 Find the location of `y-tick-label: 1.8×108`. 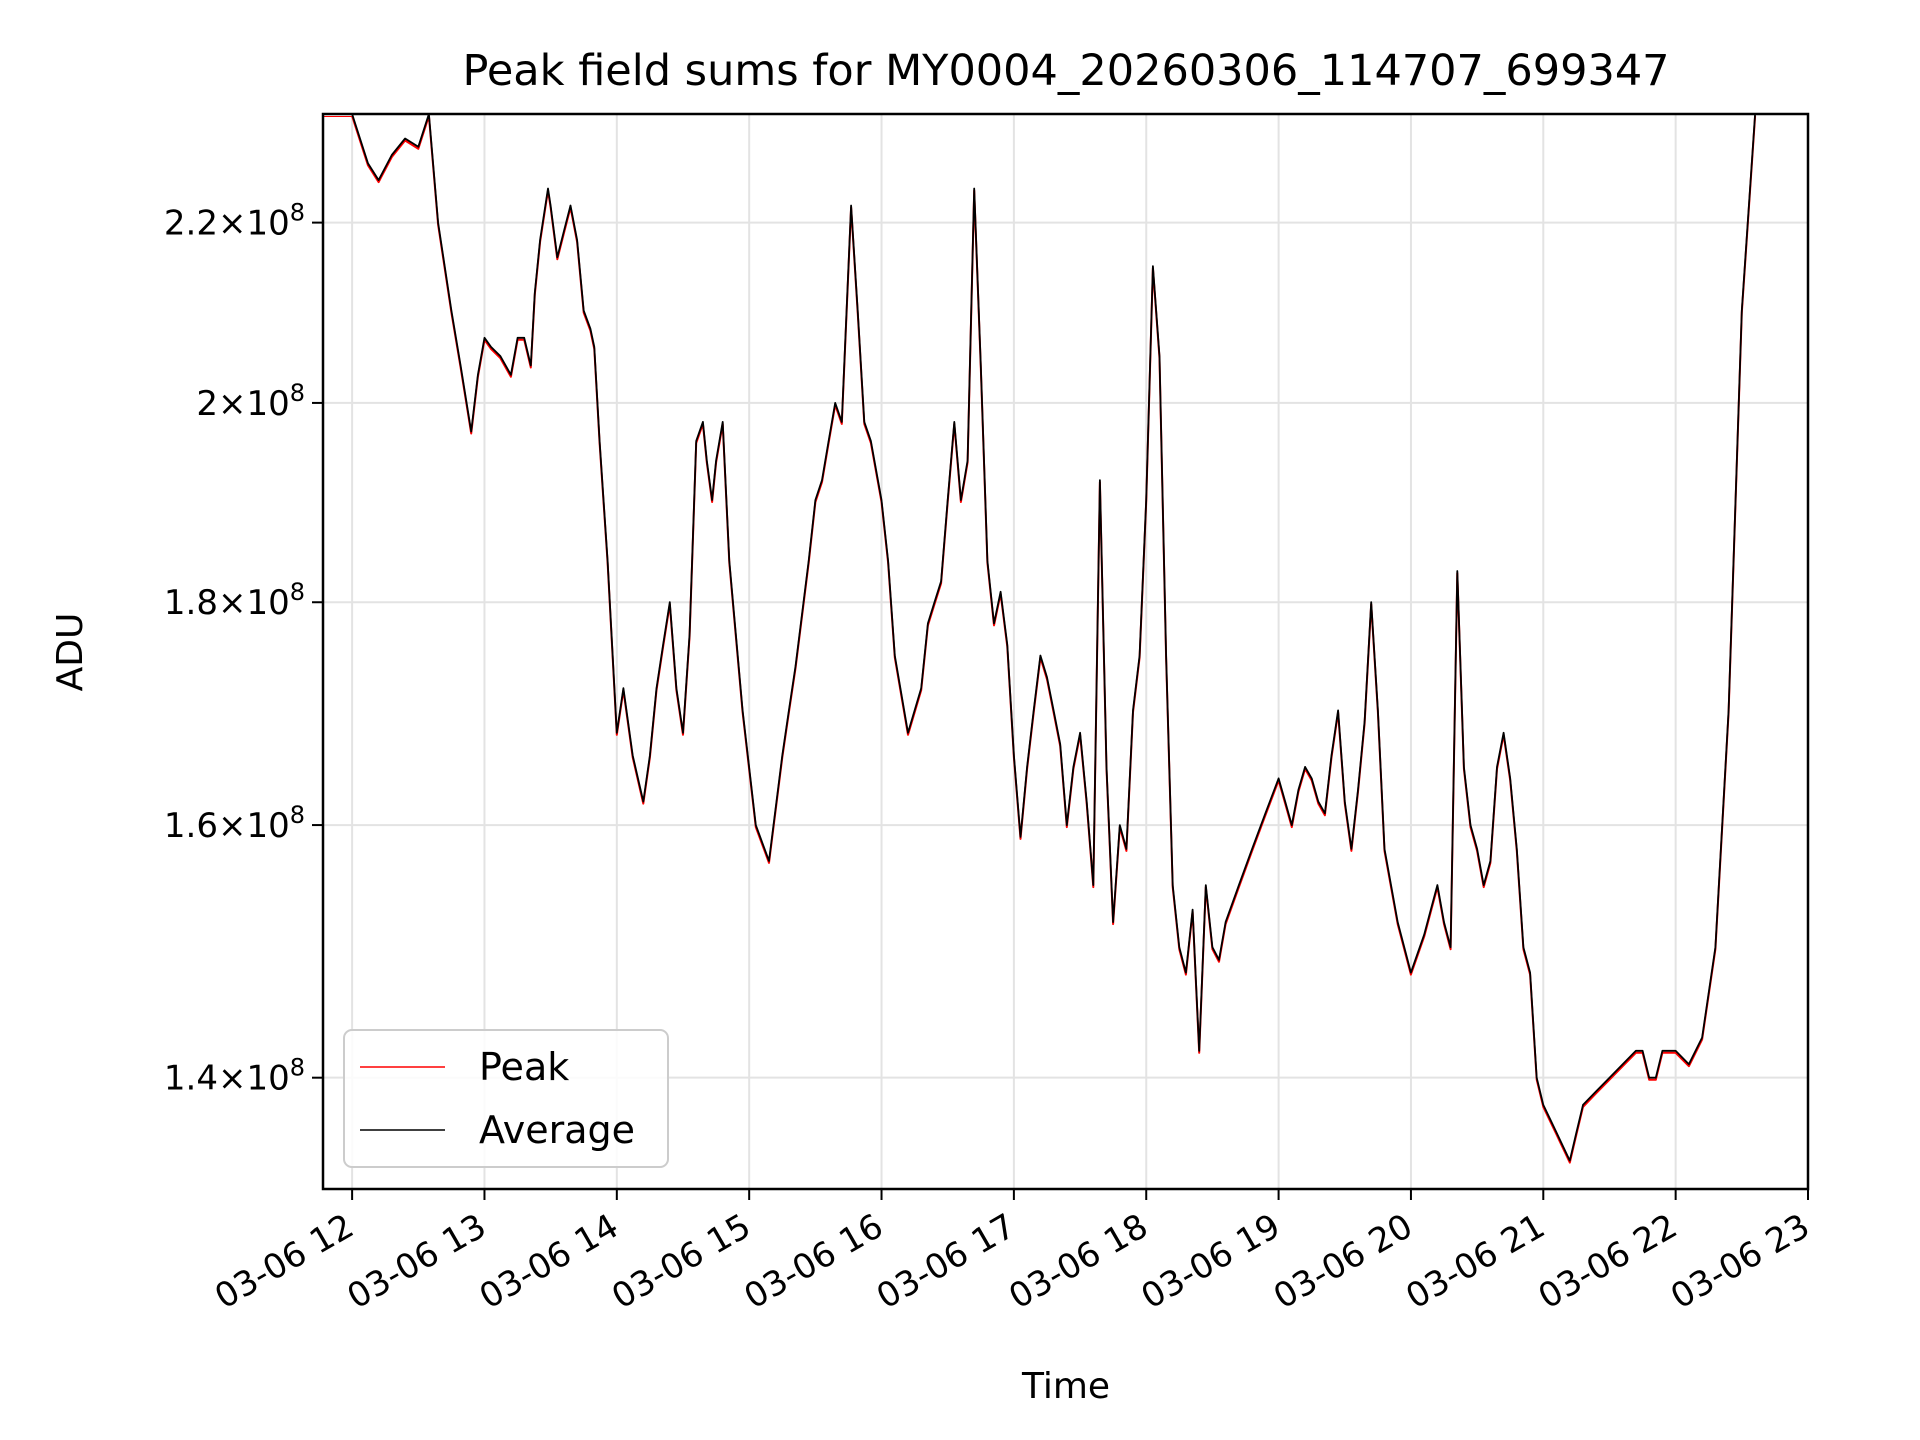

y-tick-label: 1.8×108 is located at coordinates (234, 600).